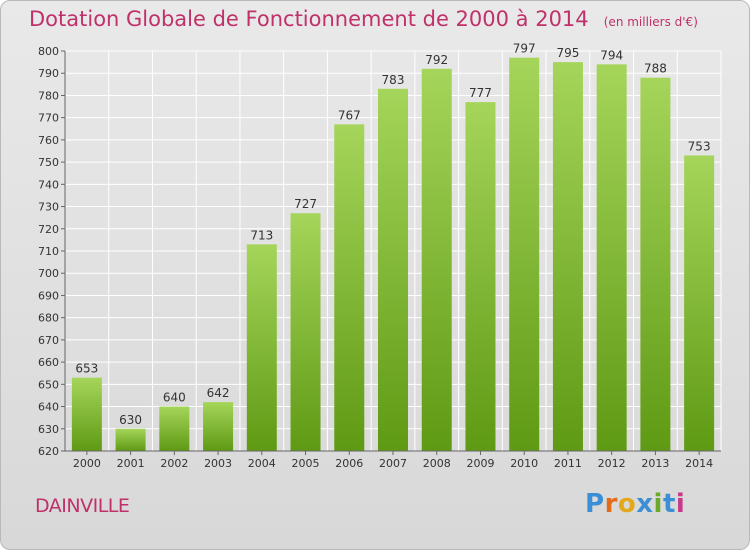  Describe the element at coordinates (218, 463) in the screenshot. I see `x-tick-label: 2003` at that location.